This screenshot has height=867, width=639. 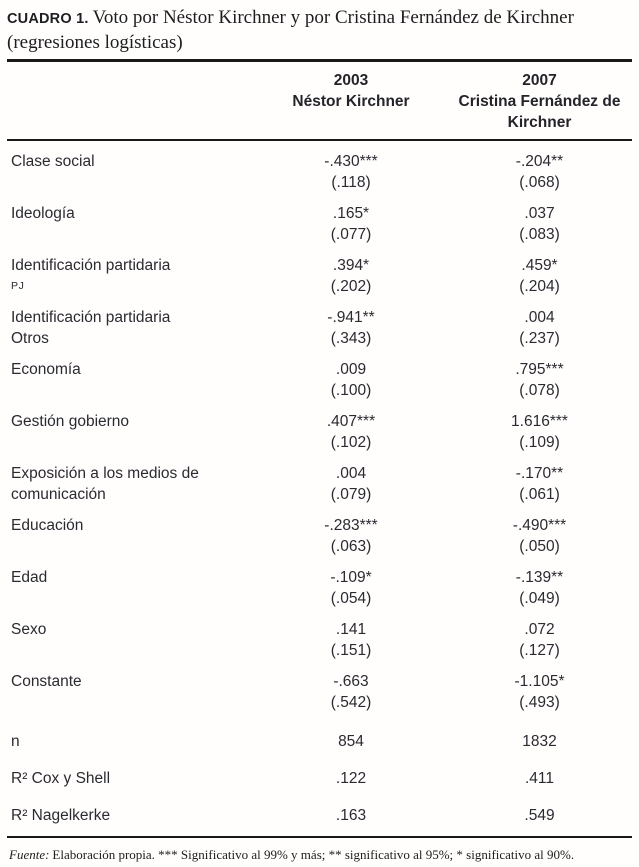 What do you see at coordinates (539, 421) in the screenshot?
I see `coefficient: 1.616***` at bounding box center [539, 421].